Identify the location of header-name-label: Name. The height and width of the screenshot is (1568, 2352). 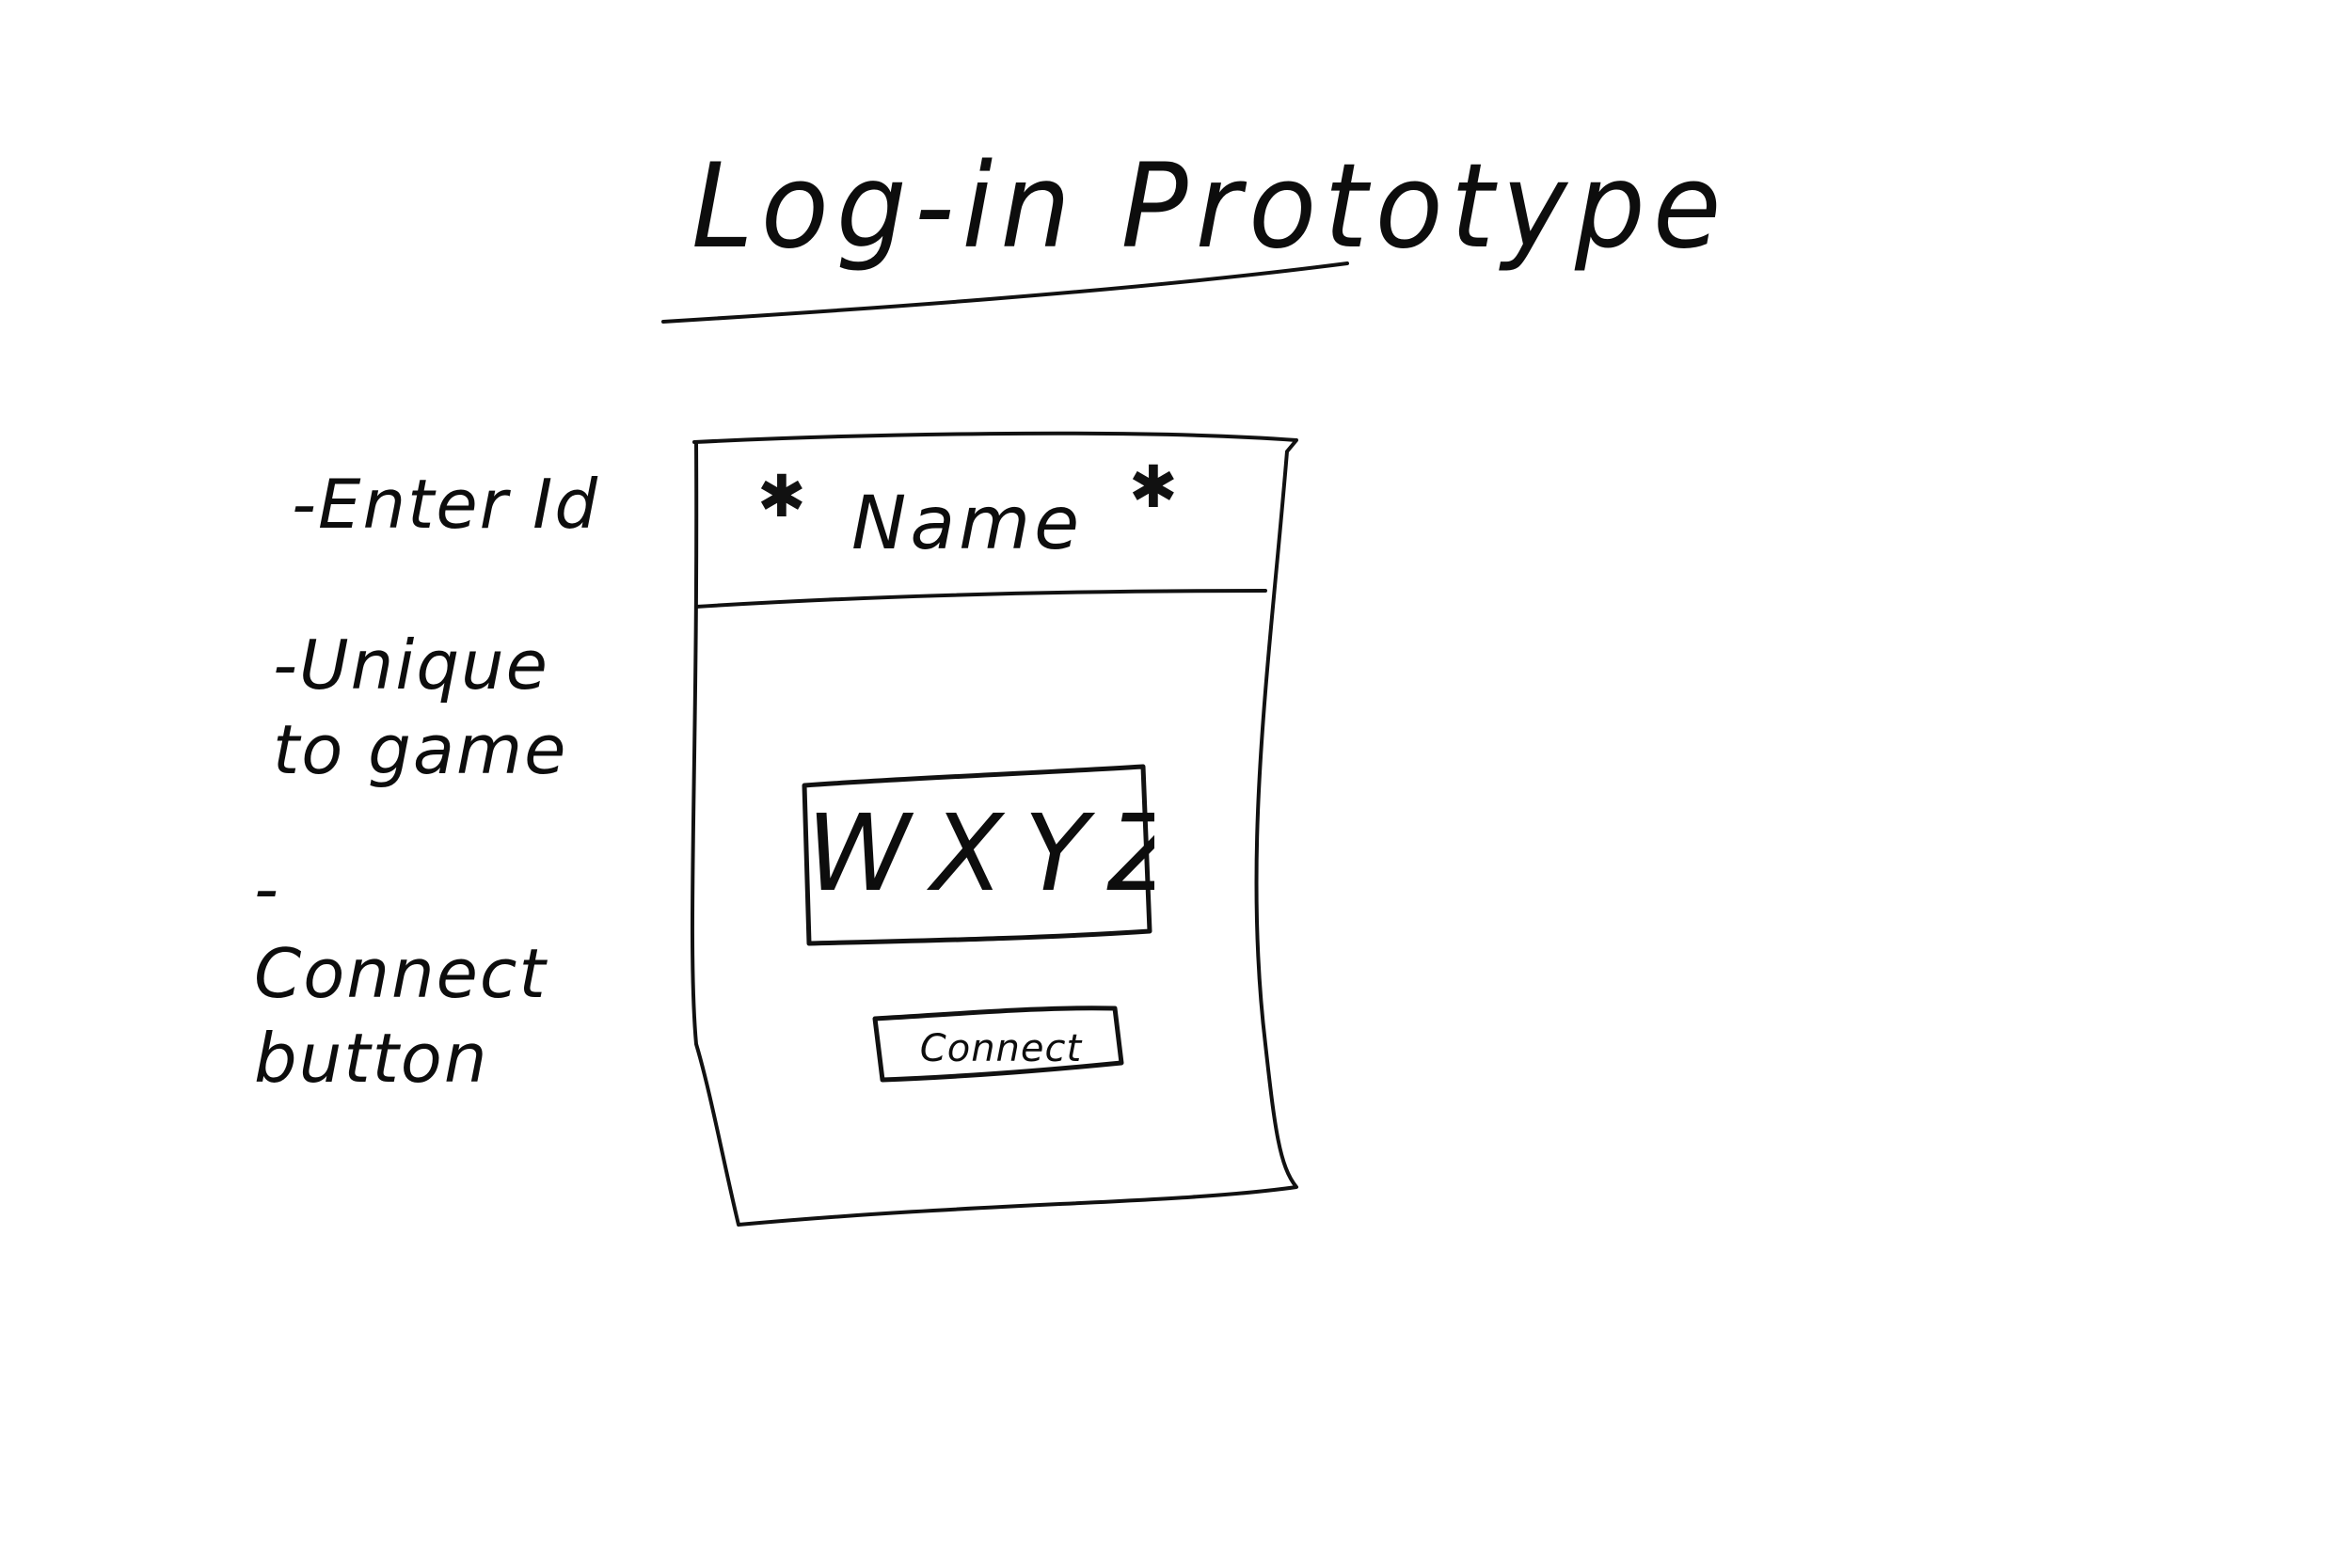
(967, 524).